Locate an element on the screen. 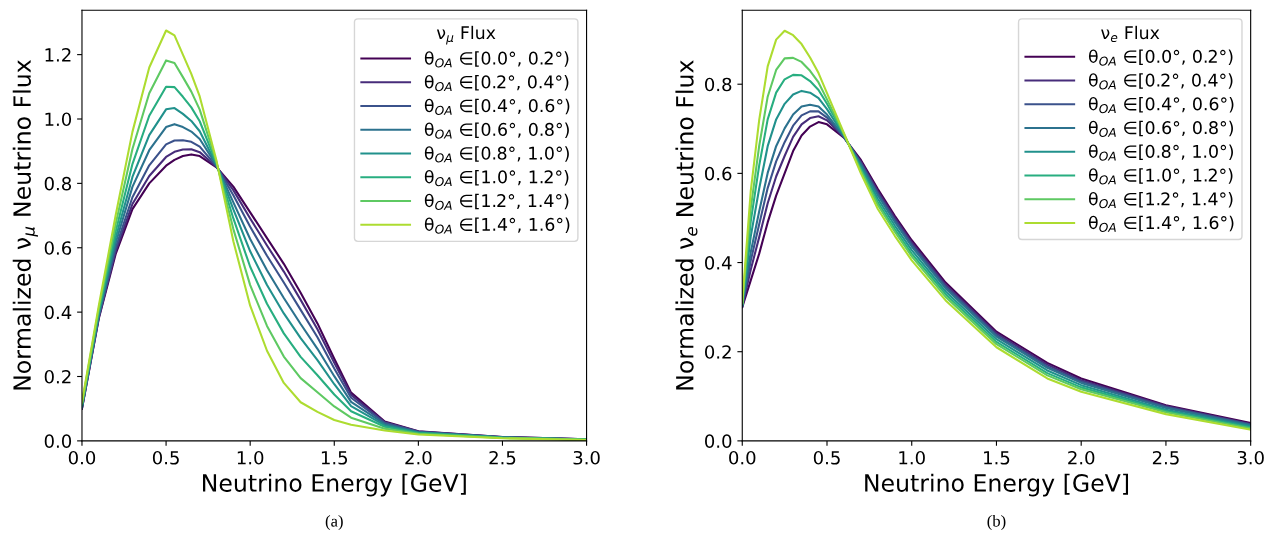 The height and width of the screenshot is (537, 1271). y-tick-label: 1.2 is located at coordinates (58, 55).